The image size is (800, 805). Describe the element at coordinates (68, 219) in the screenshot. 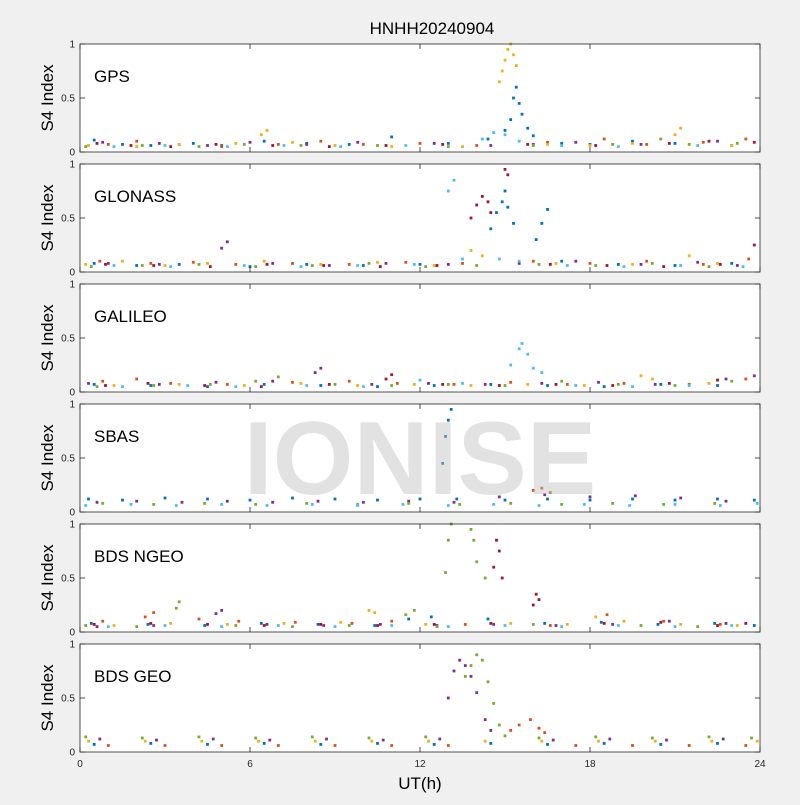

I see `y-tick-label: 0.5` at that location.